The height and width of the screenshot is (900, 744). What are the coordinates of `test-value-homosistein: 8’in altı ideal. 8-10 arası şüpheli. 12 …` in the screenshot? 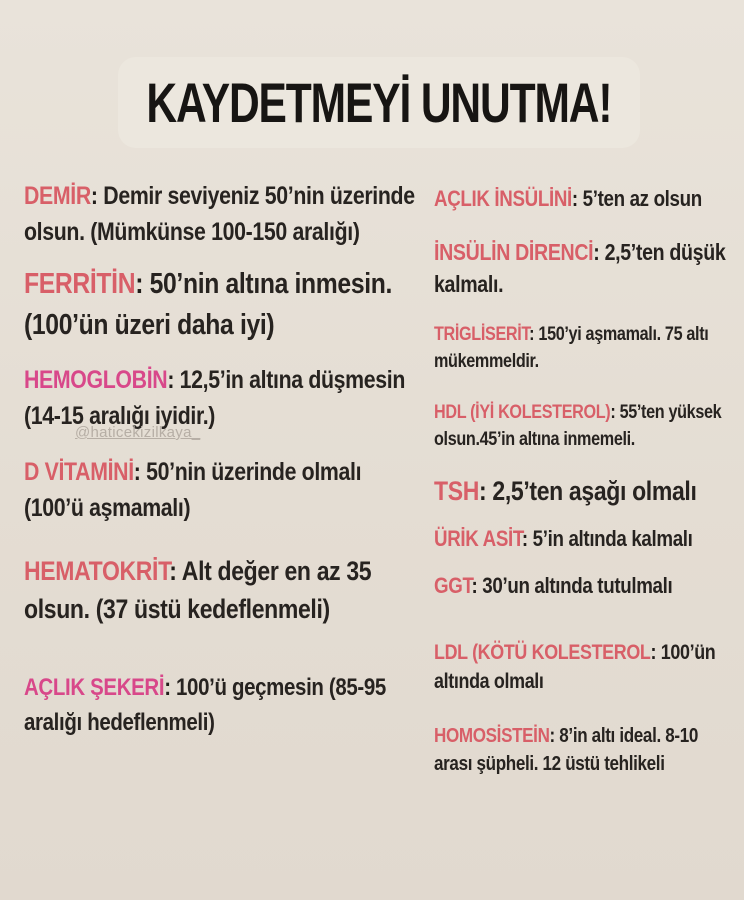 It's located at (566, 750).